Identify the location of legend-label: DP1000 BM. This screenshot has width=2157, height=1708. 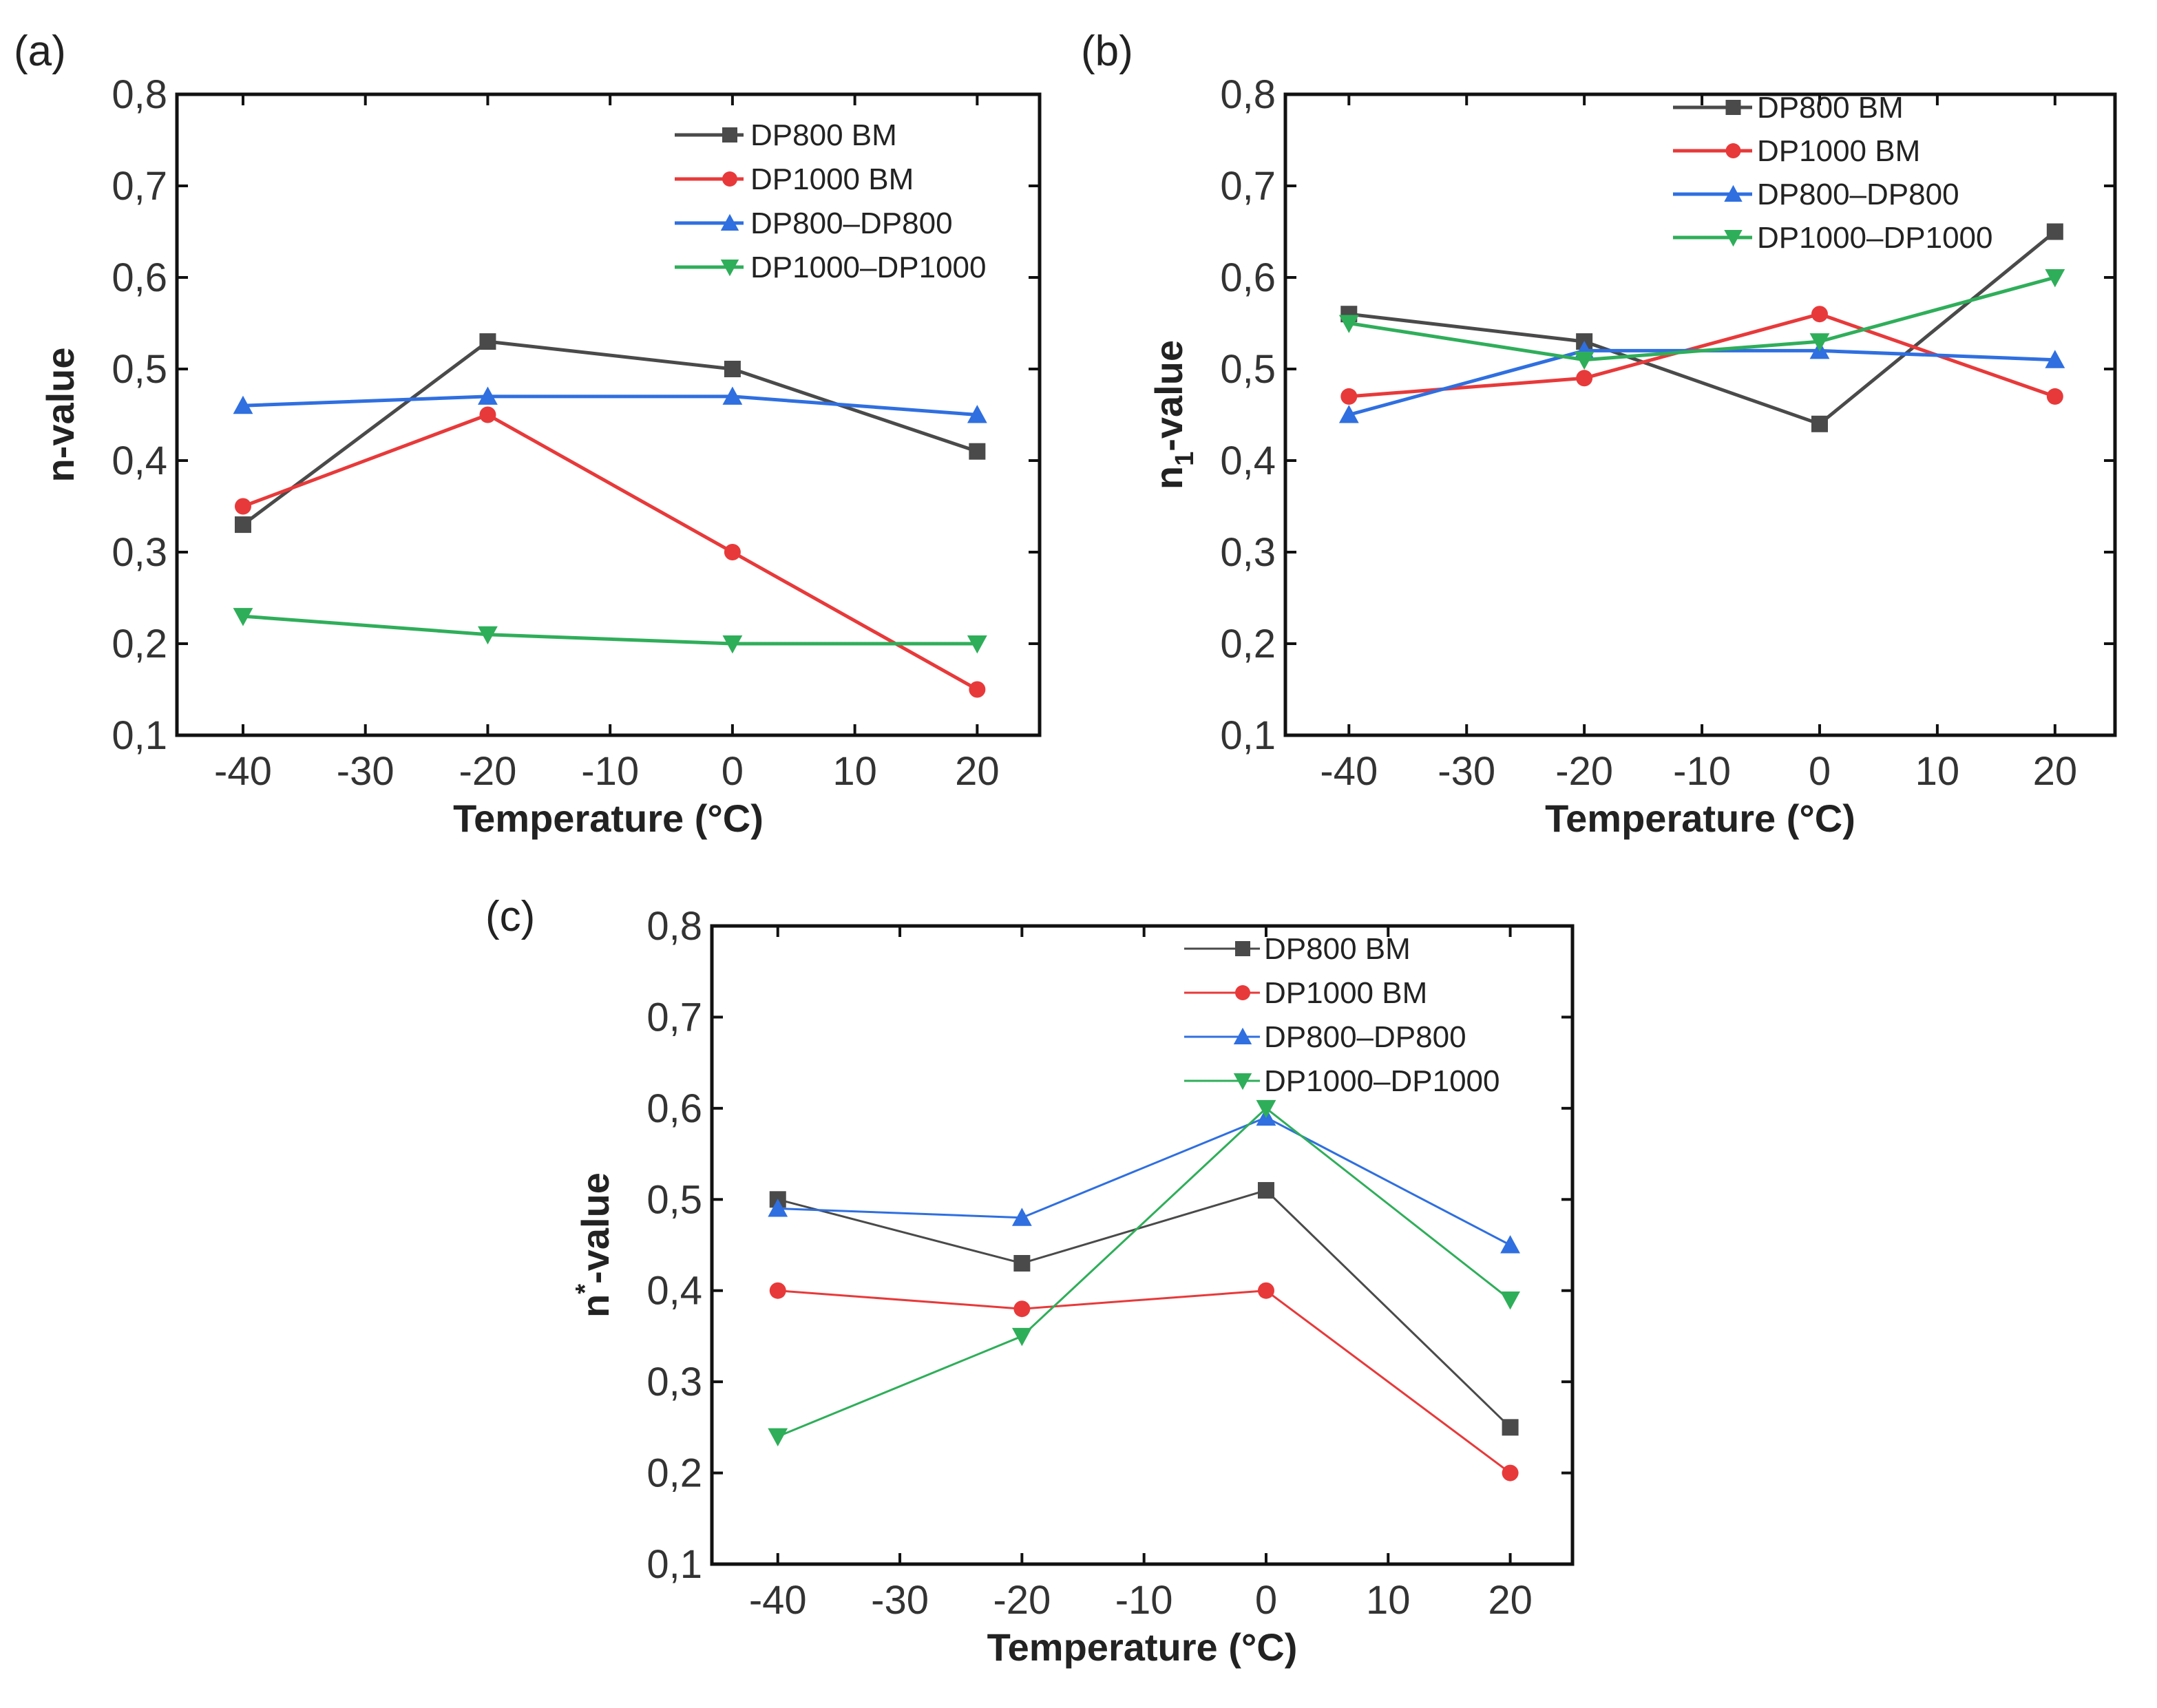
(1838, 151).